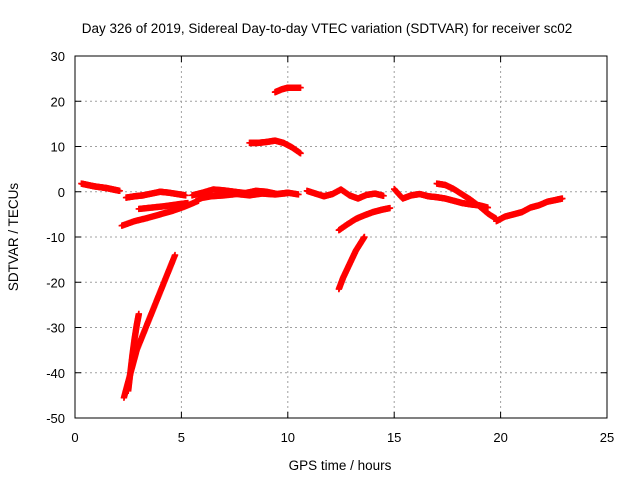 The height and width of the screenshot is (480, 640). What do you see at coordinates (466, 201) in the screenshot?
I see `series-late-arc` at bounding box center [466, 201].